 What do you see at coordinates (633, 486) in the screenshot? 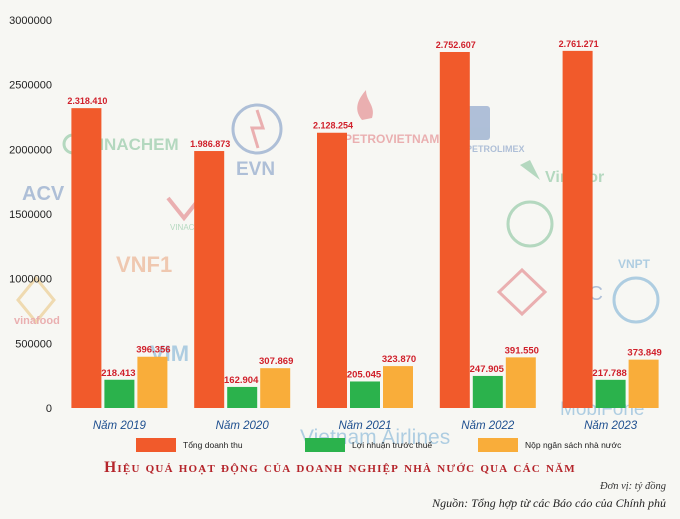
I see `unit-note: Đơn vị: tỷ đồng` at bounding box center [633, 486].